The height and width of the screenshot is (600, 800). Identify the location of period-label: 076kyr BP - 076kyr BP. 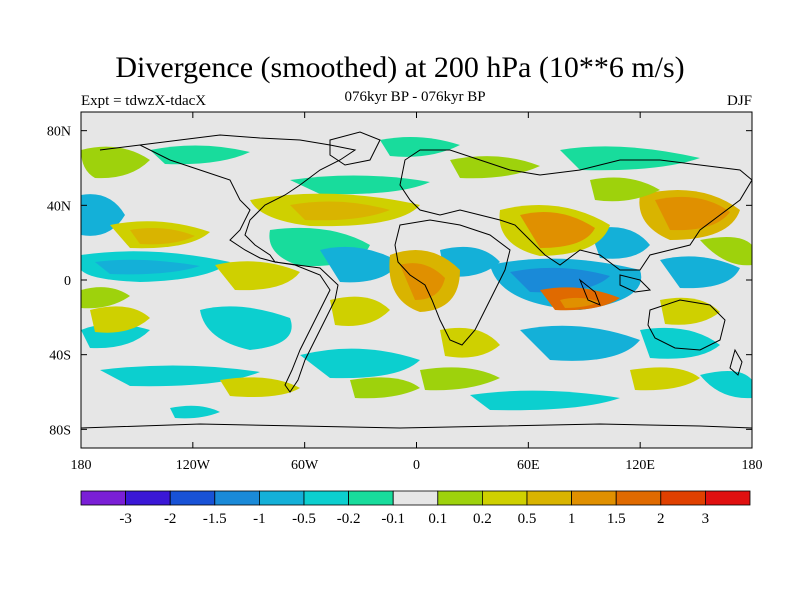
(415, 97).